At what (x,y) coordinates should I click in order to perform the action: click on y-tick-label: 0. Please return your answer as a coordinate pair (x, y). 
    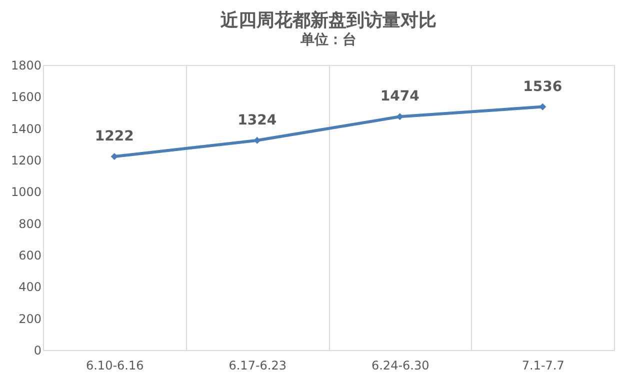
    Looking at the image, I should click on (38, 351).